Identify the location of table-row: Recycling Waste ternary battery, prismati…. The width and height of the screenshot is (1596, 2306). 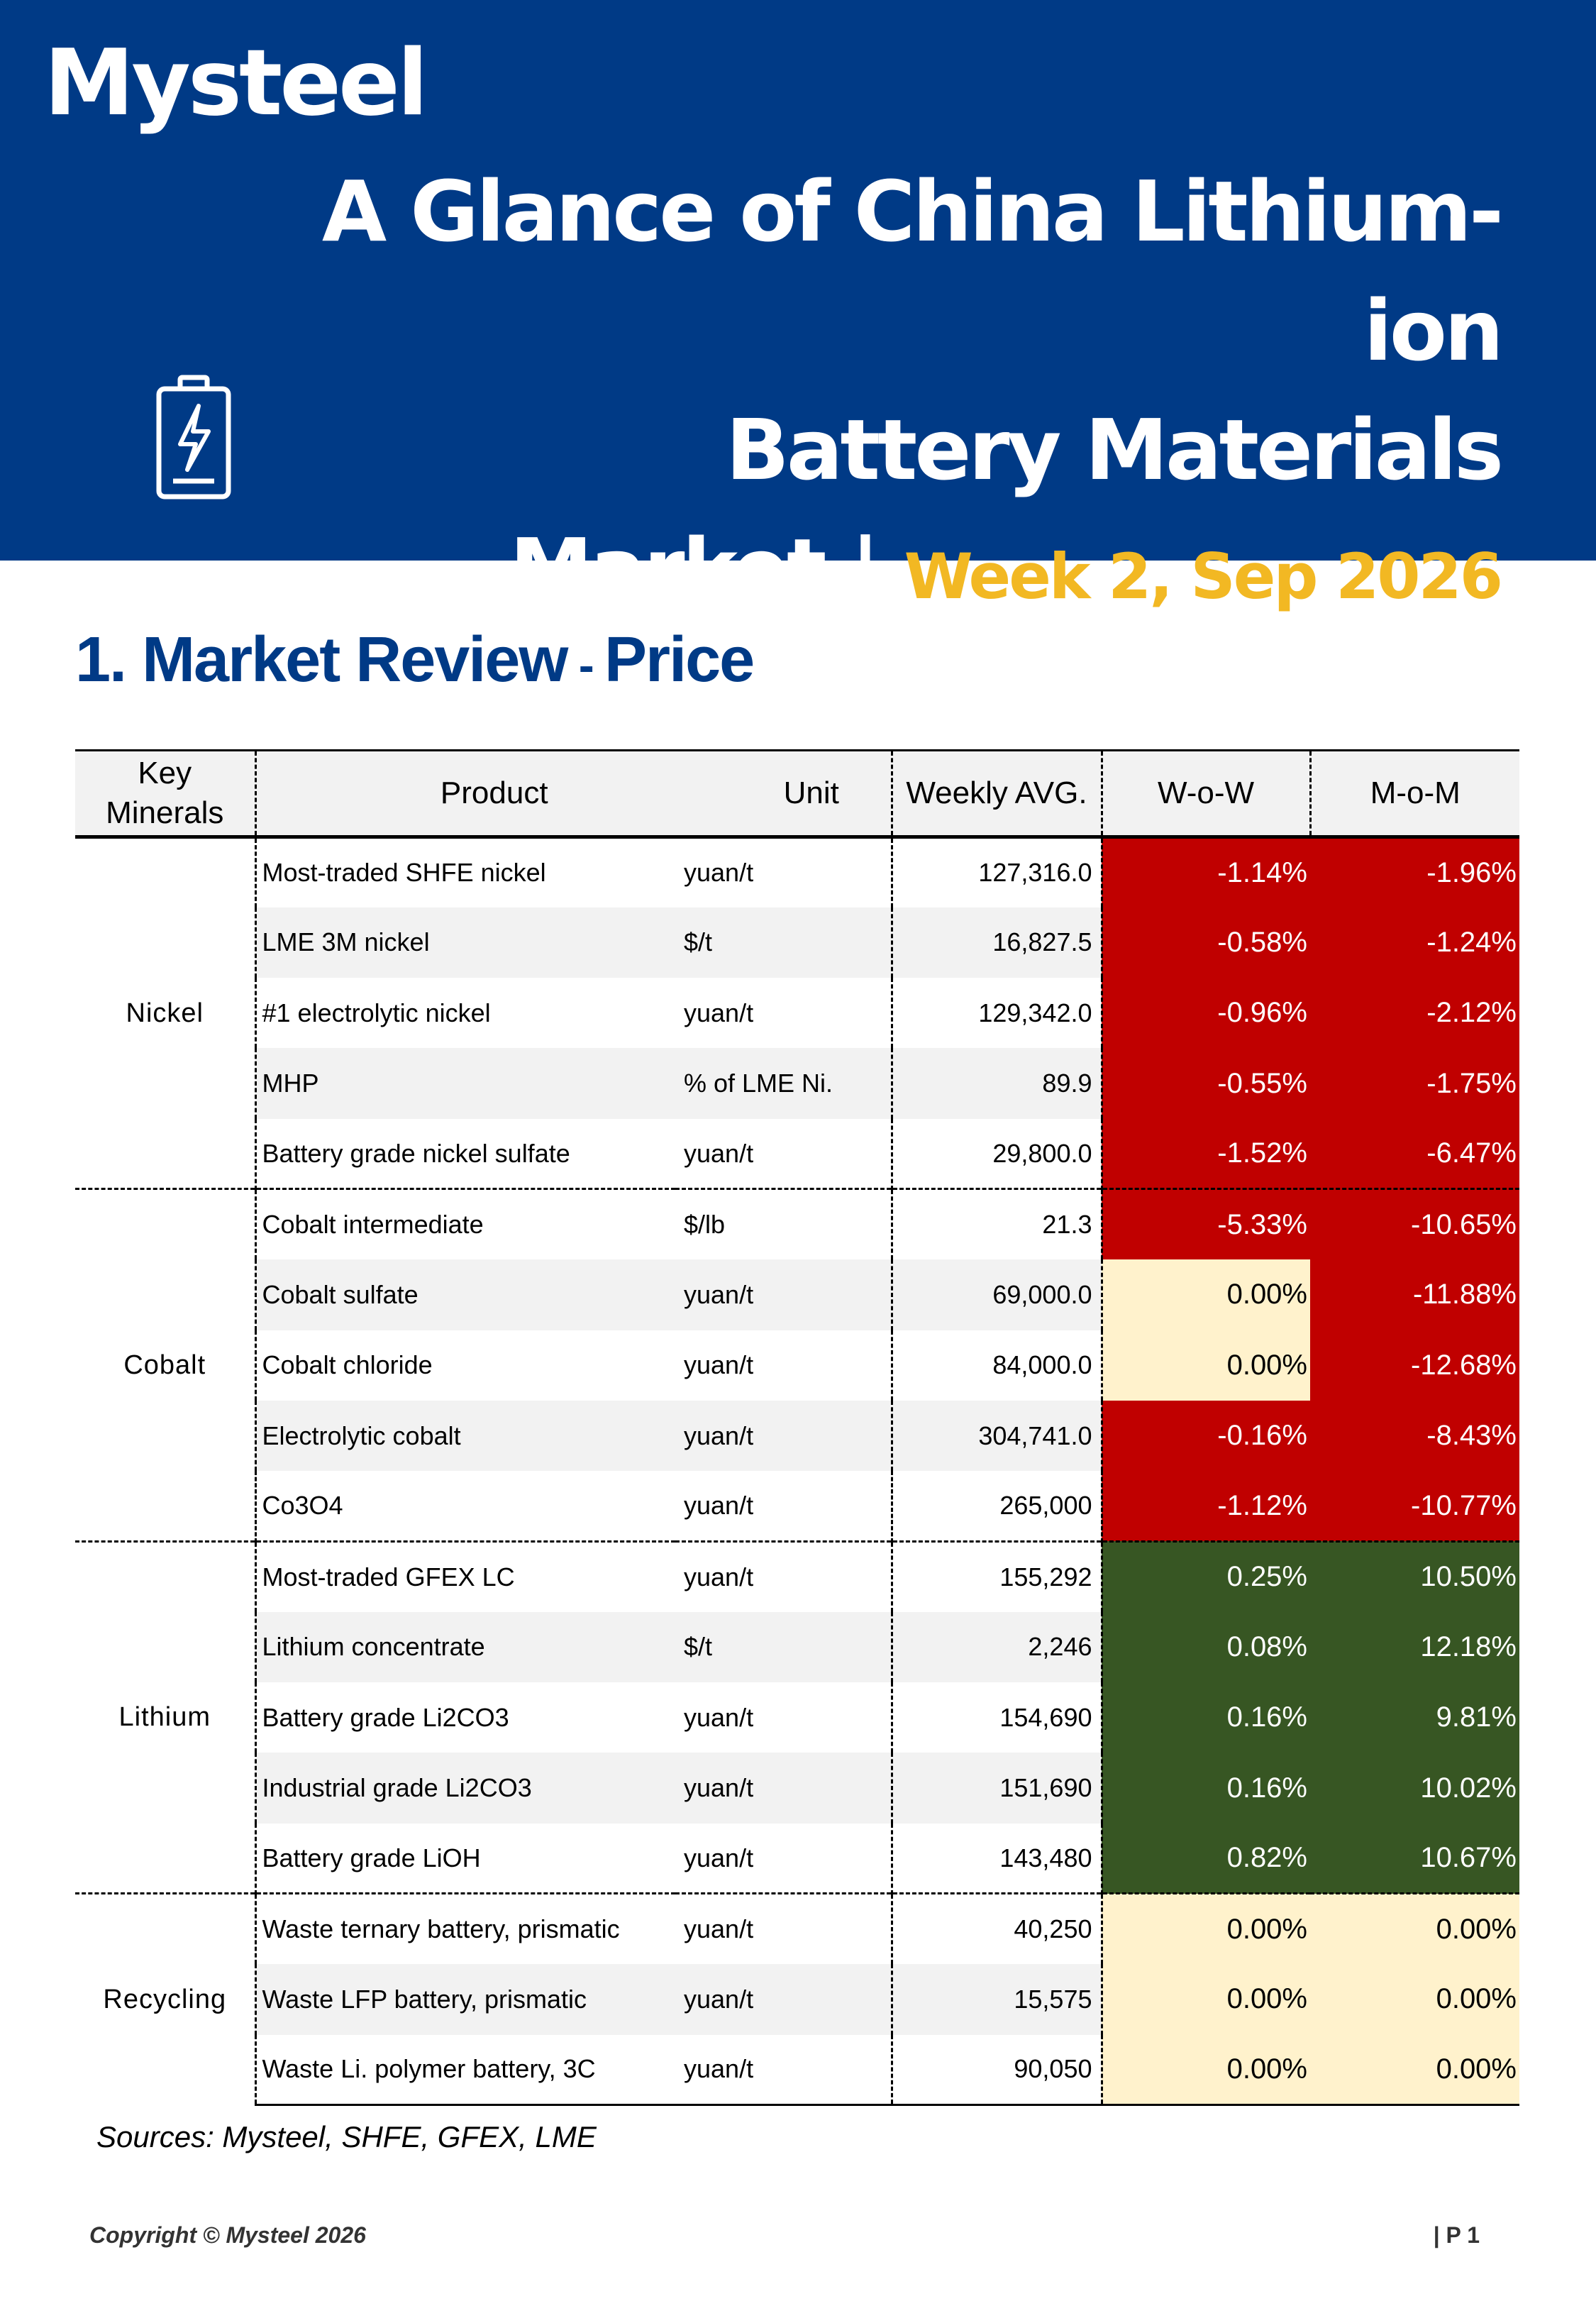
(797, 1999).